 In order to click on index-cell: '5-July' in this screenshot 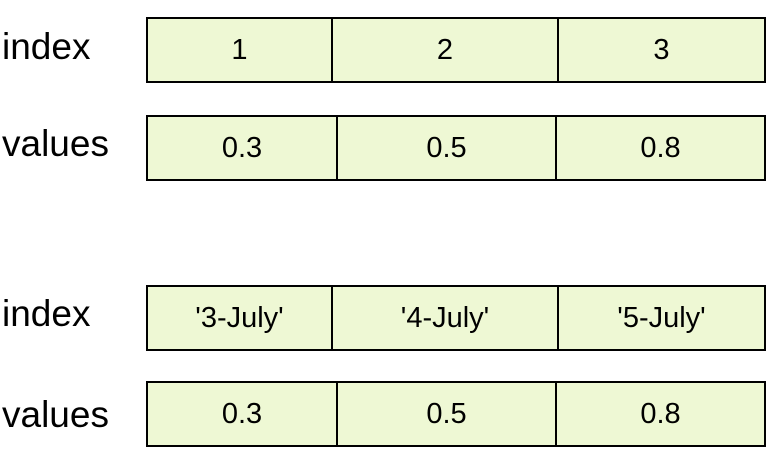, I will do `click(660, 318)`.